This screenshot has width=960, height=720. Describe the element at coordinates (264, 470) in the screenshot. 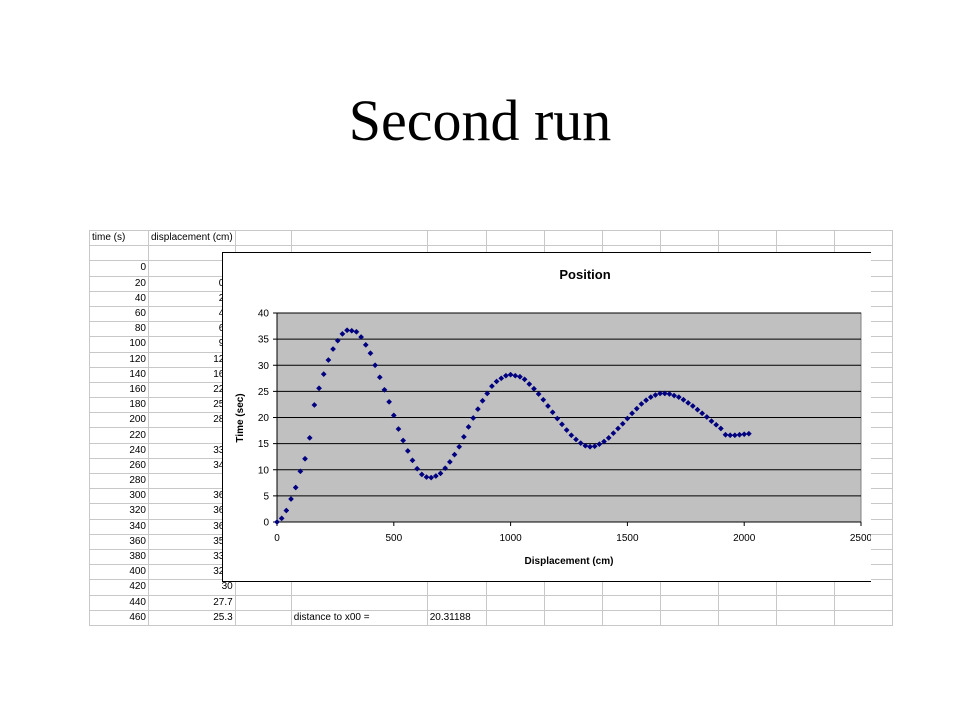

I see `y-tick-label: 10` at that location.